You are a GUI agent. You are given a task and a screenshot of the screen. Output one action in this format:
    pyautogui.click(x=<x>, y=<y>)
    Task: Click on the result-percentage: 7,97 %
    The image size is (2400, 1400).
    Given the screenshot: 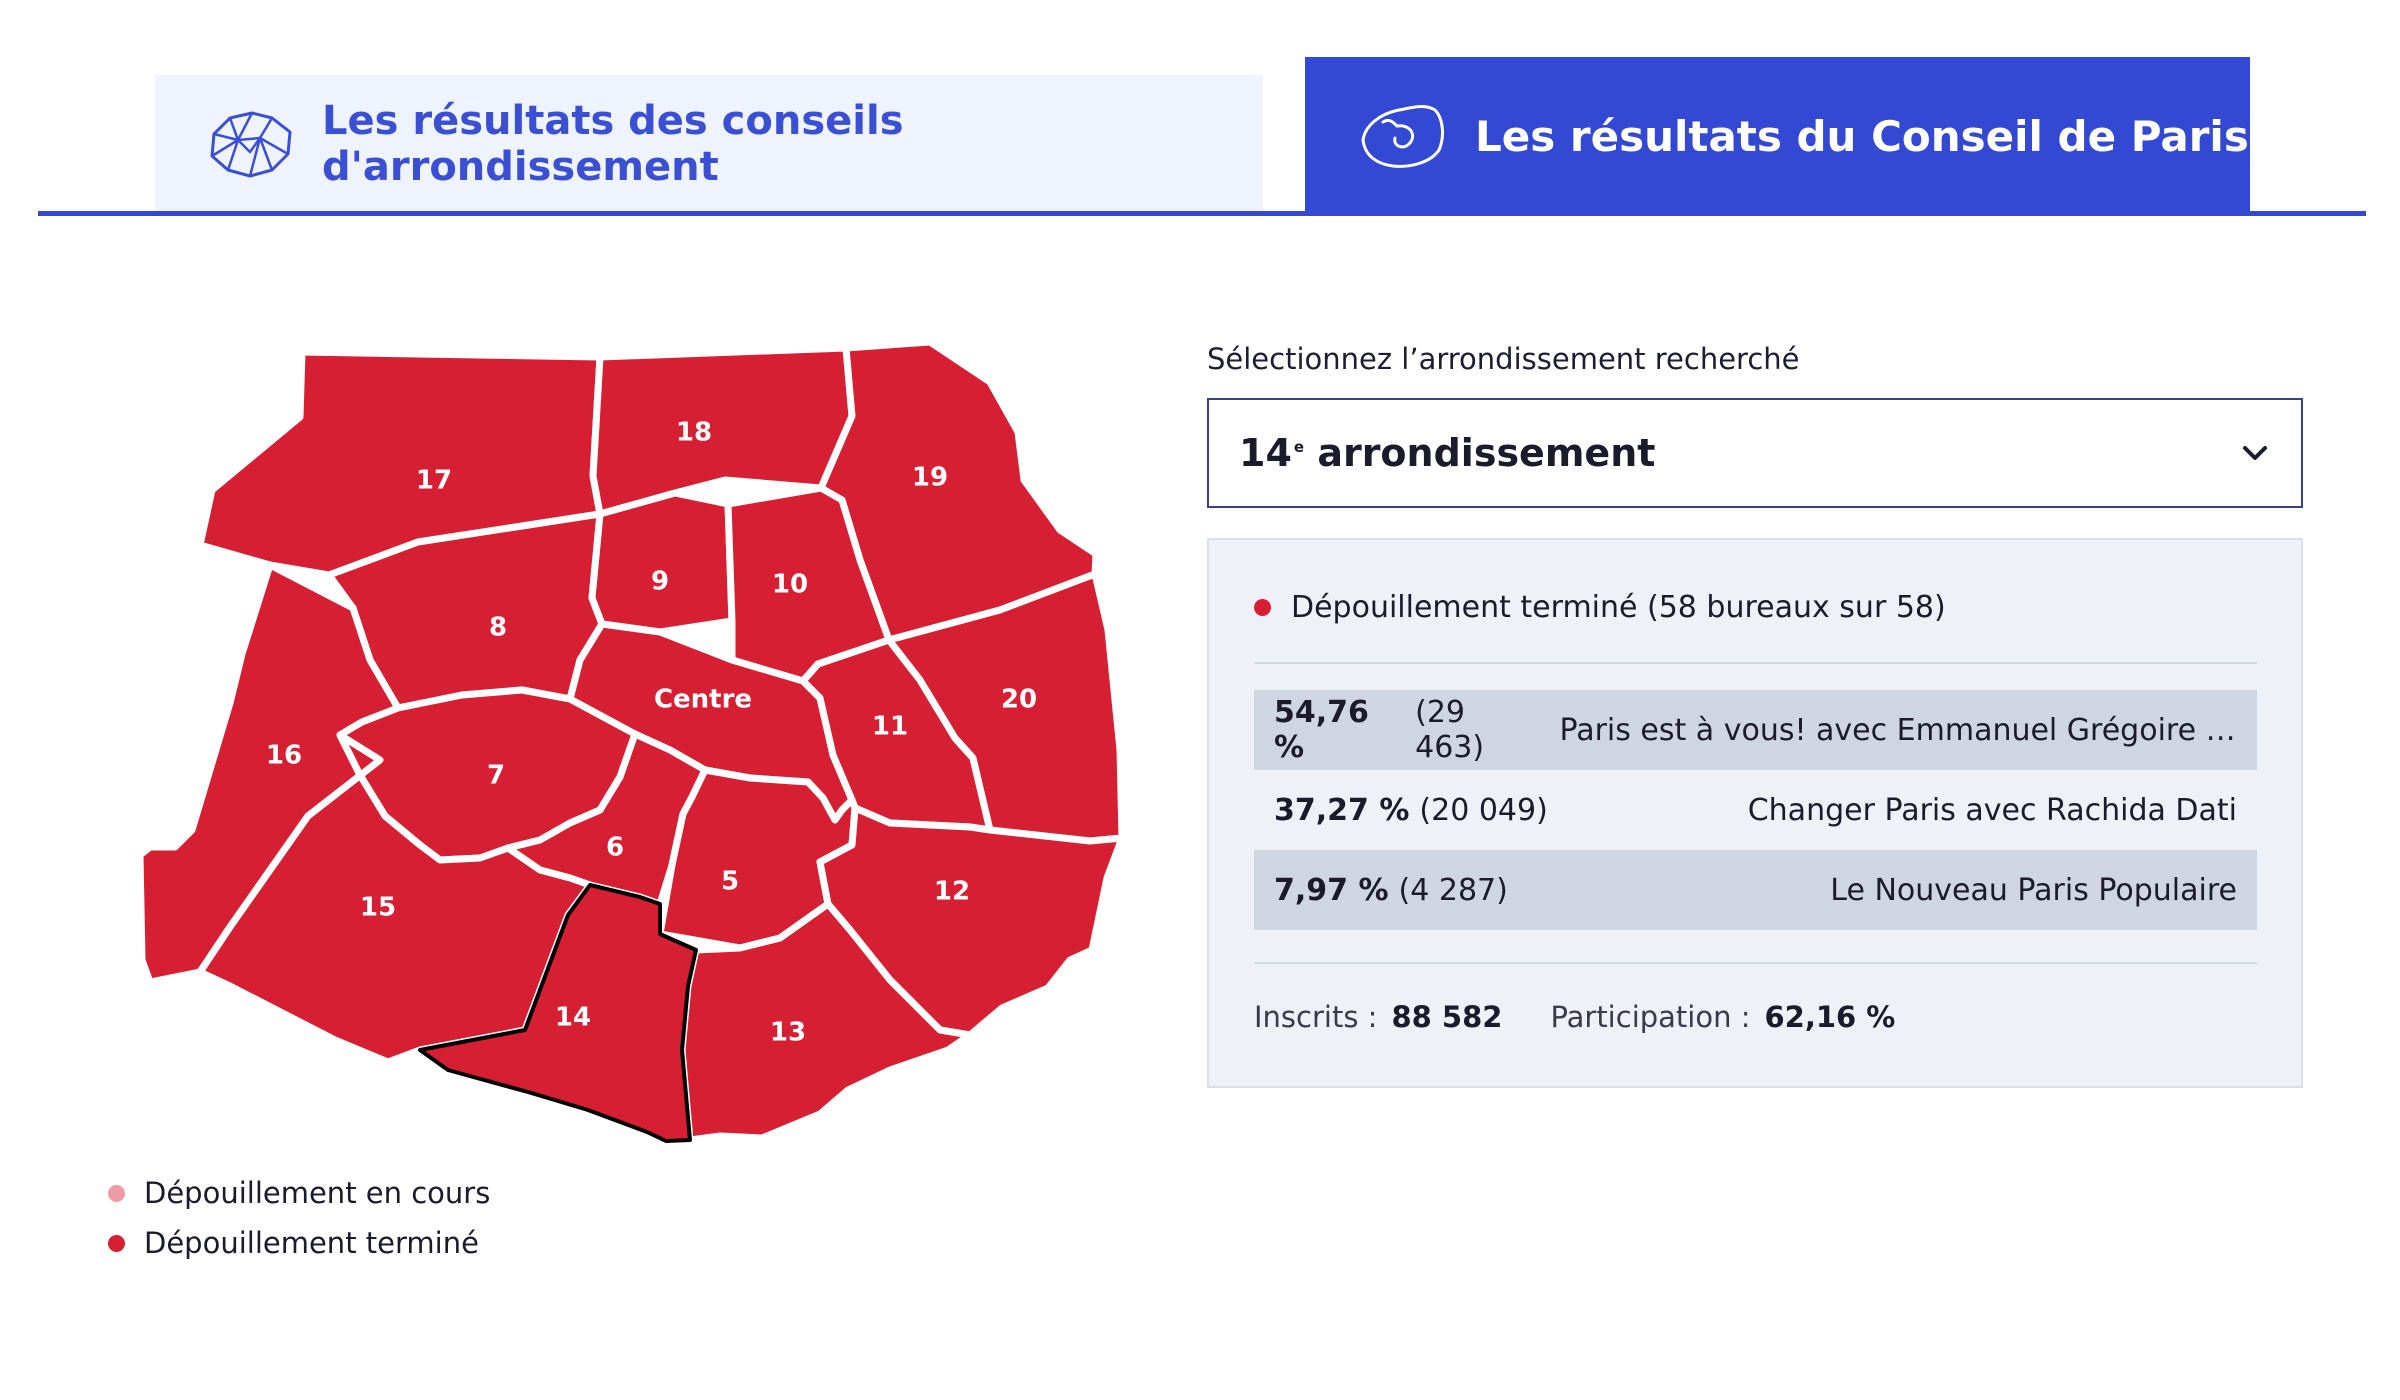 What is the action you would take?
    pyautogui.click(x=1331, y=890)
    